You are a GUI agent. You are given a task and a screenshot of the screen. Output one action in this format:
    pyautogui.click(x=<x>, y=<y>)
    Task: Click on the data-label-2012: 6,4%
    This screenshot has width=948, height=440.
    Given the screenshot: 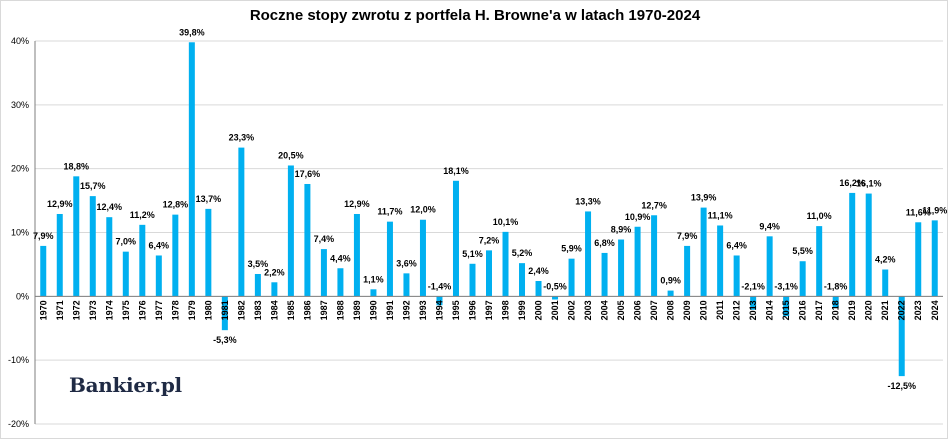 What is the action you would take?
    pyautogui.click(x=736, y=245)
    